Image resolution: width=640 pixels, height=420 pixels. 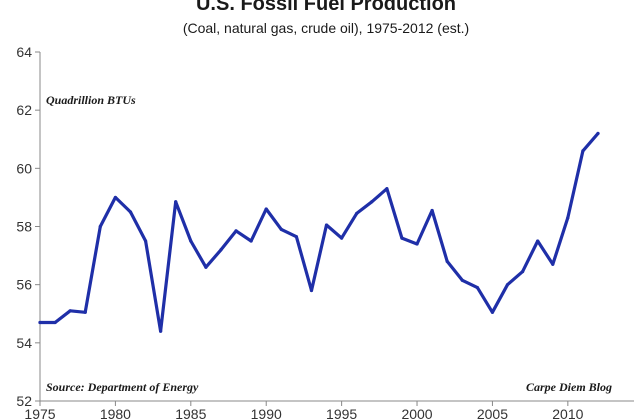 I want to click on credit-note: Carpe Diem Blog, so click(x=569, y=387).